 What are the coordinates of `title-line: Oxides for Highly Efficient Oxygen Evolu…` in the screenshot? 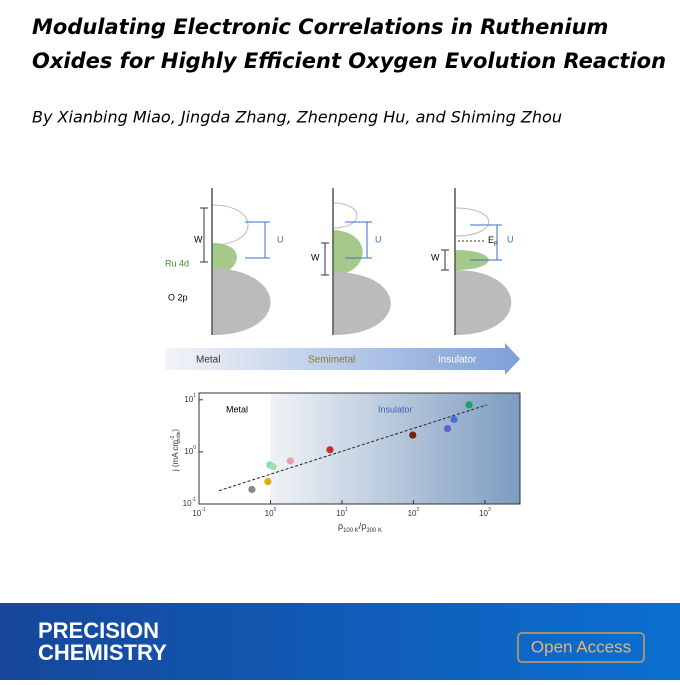 It's located at (349, 61).